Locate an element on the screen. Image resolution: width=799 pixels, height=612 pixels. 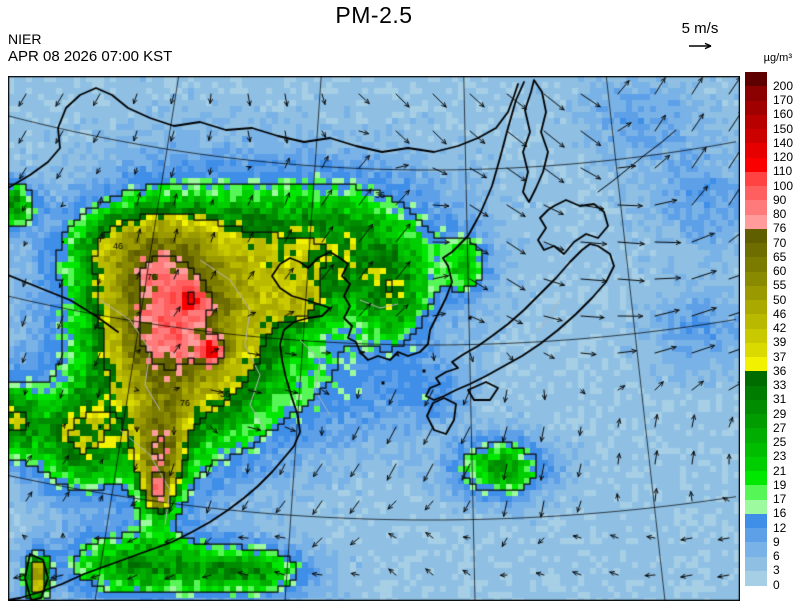
agency-label: NIER is located at coordinates (25, 39).